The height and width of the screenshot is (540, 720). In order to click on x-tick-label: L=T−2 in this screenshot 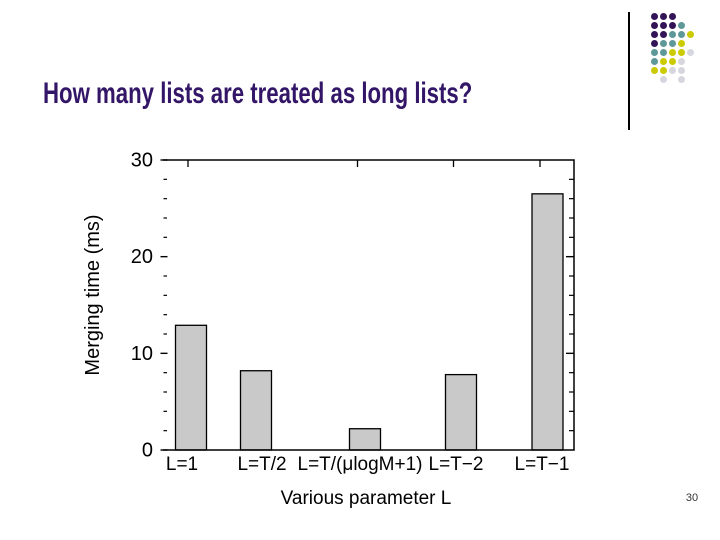, I will do `click(456, 464)`.